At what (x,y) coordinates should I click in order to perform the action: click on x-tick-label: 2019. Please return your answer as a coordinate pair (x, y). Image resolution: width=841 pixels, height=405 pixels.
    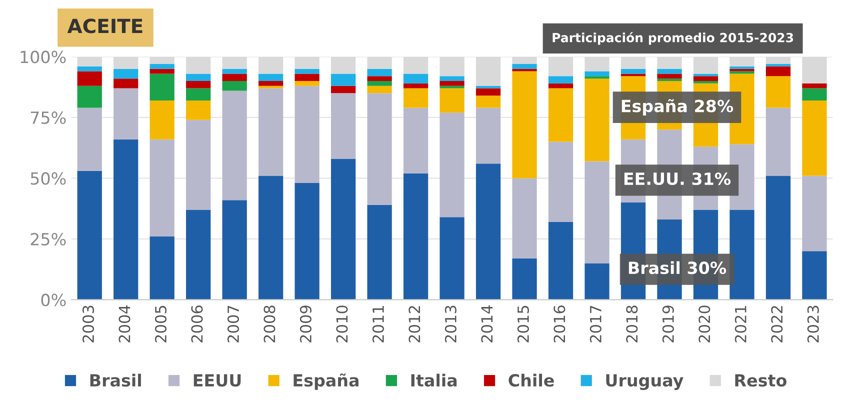
    Looking at the image, I should click on (668, 324).